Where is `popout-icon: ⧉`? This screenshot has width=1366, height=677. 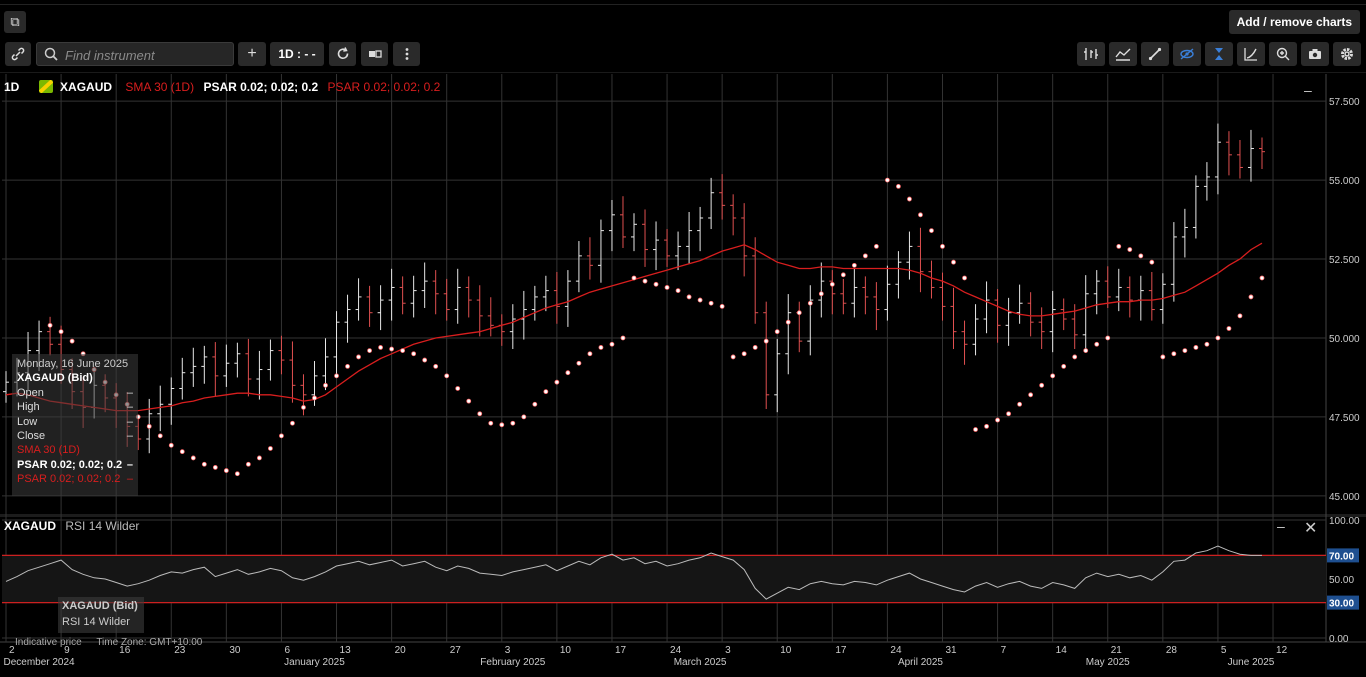 popout-icon: ⧉ is located at coordinates (15, 22).